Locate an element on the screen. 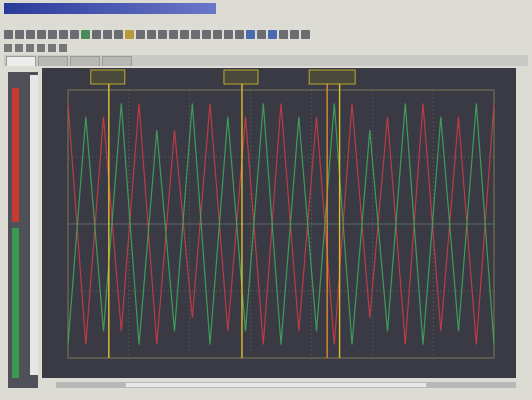 The height and width of the screenshot is (400, 532). horizontal-scrollbar is located at coordinates (286, 385).